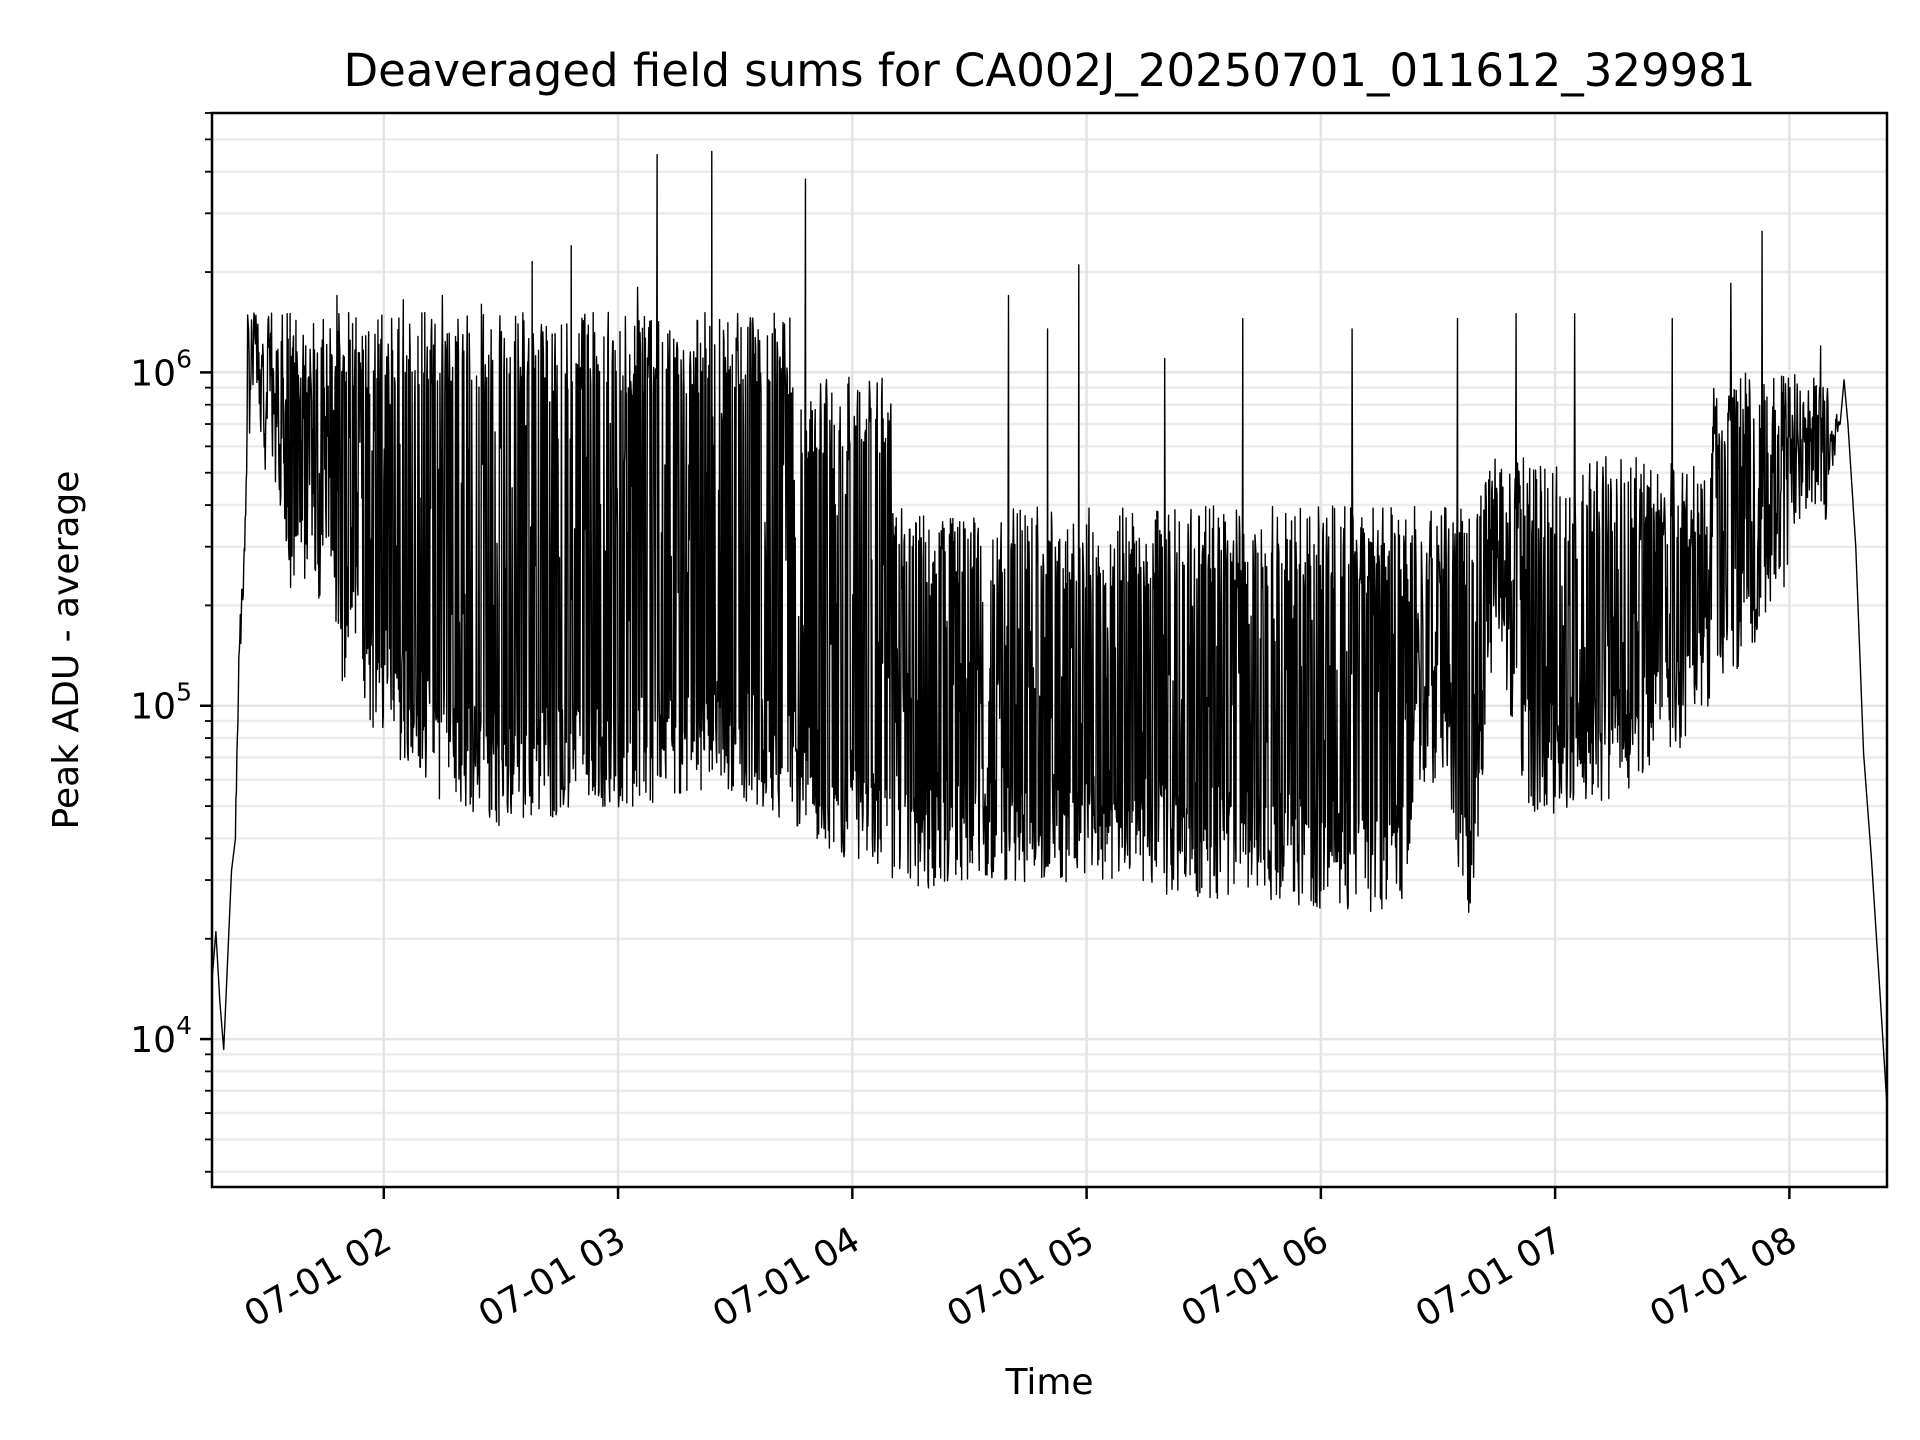 The image size is (1920, 1440). I want to click on y-tick-label: 10⁶, so click(161, 369).